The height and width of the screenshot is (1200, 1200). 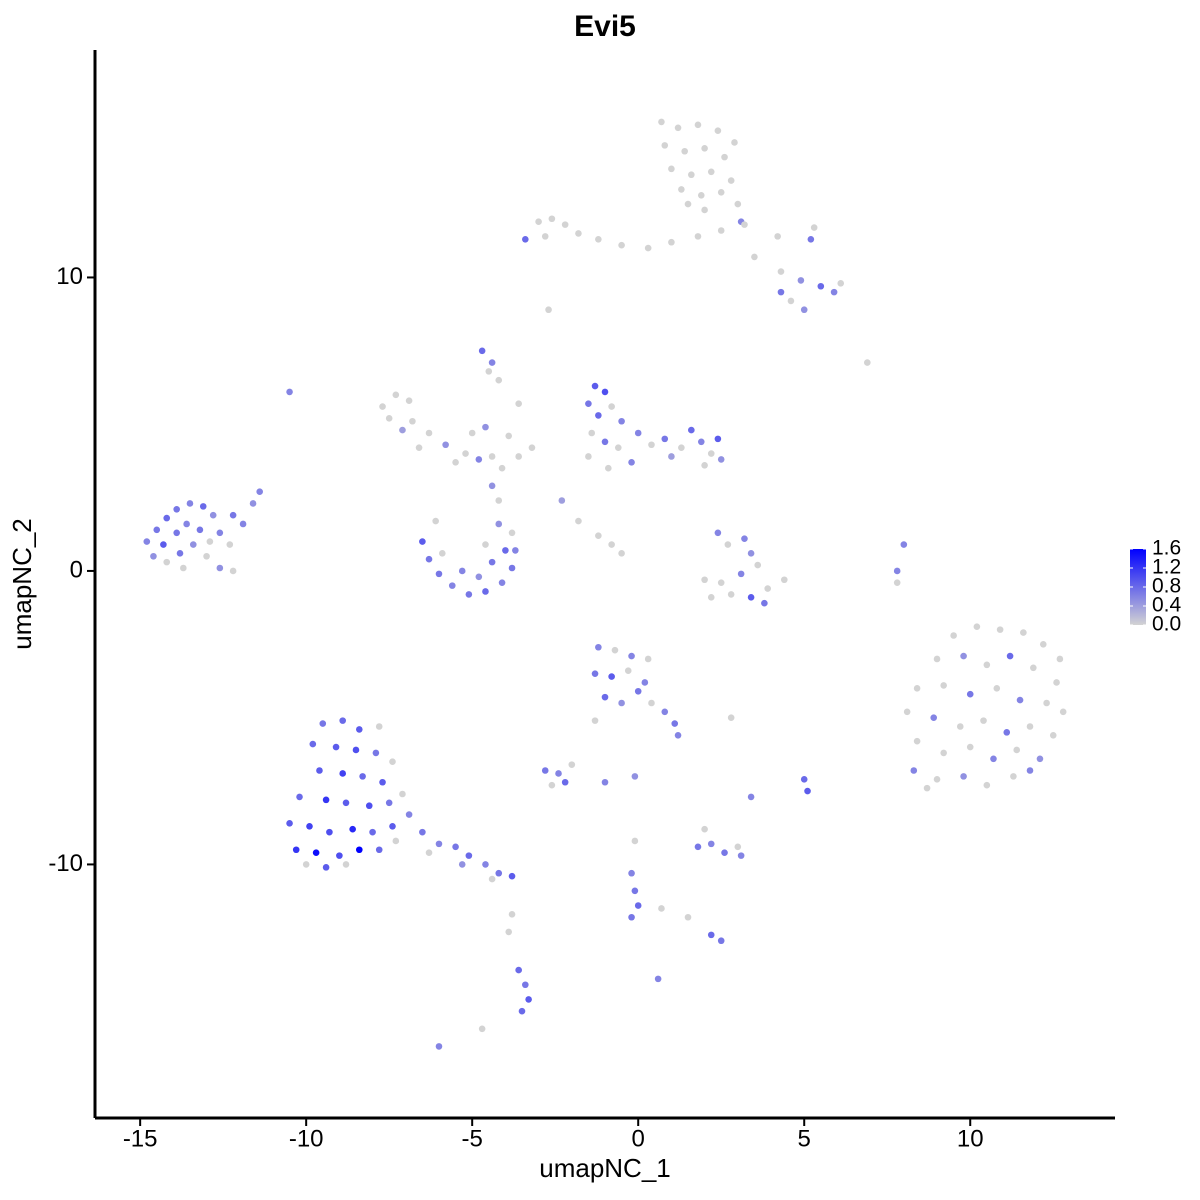 I want to click on x-axis-label: umapNC_1, so click(x=605, y=1168).